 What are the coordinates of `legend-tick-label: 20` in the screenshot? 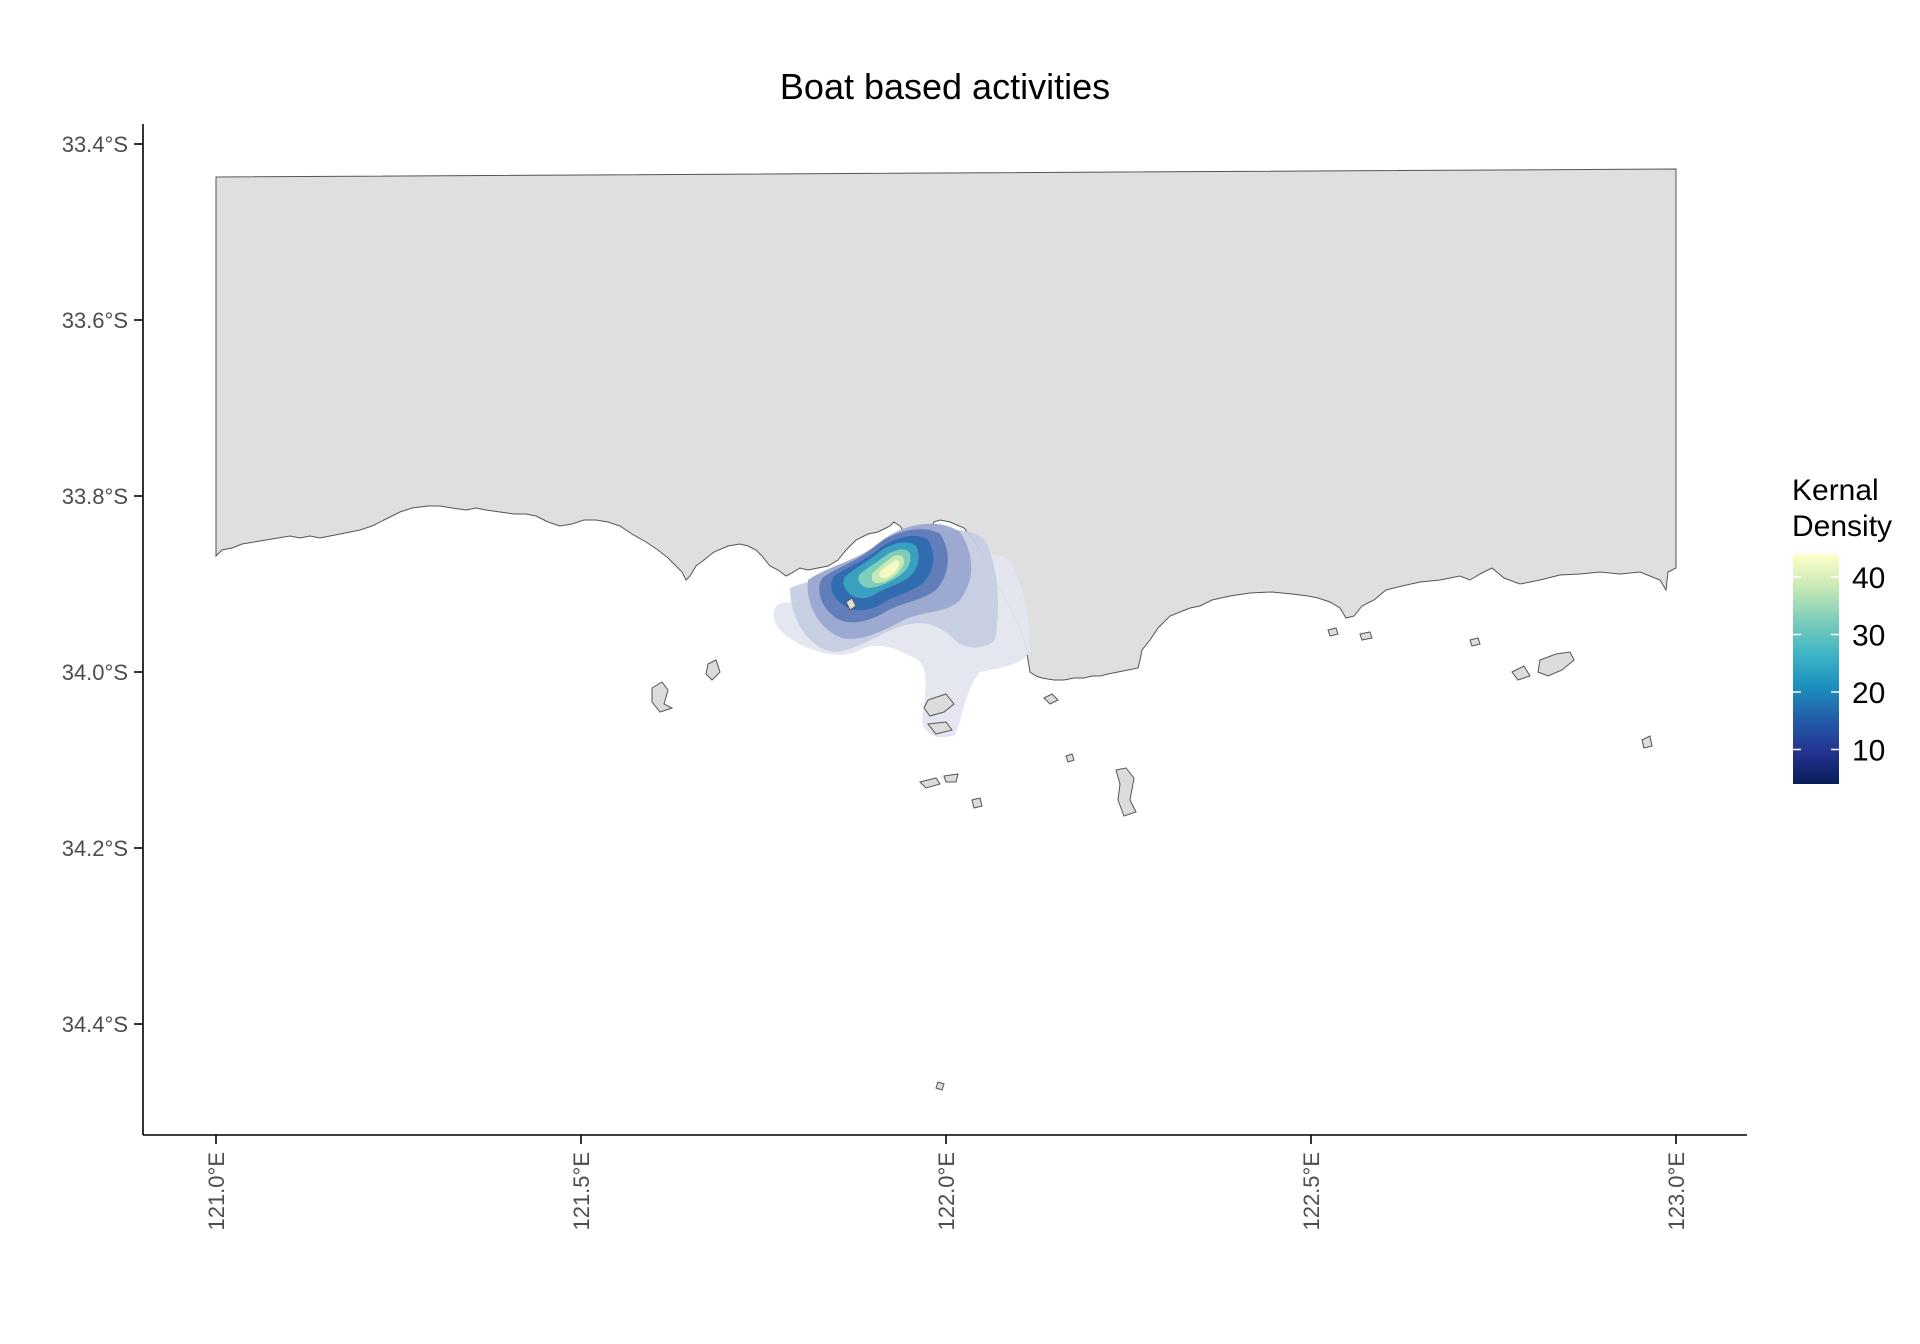 It's located at (1868, 693).